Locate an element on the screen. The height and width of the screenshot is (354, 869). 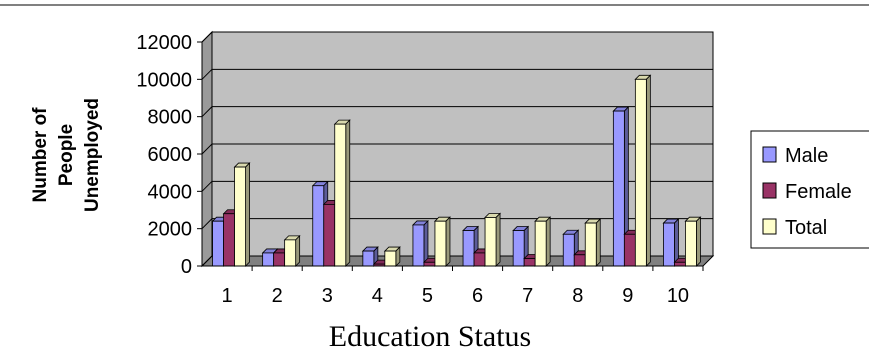
legend-item-female: Female is located at coordinates (807, 192).